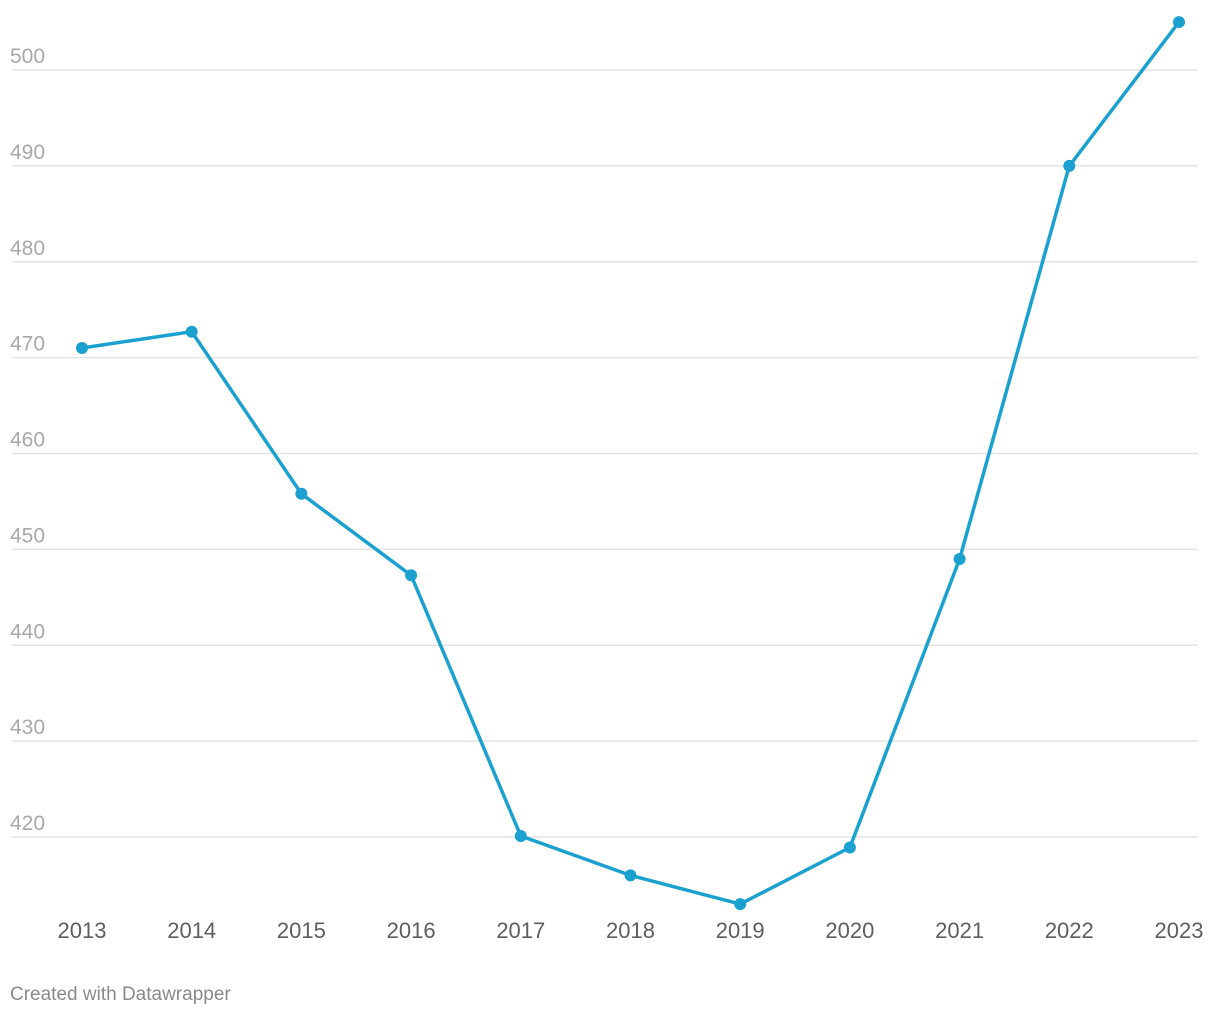 Image resolution: width=1220 pixels, height=1020 pixels. Describe the element at coordinates (849, 847) in the screenshot. I see `data-point-2020` at that location.